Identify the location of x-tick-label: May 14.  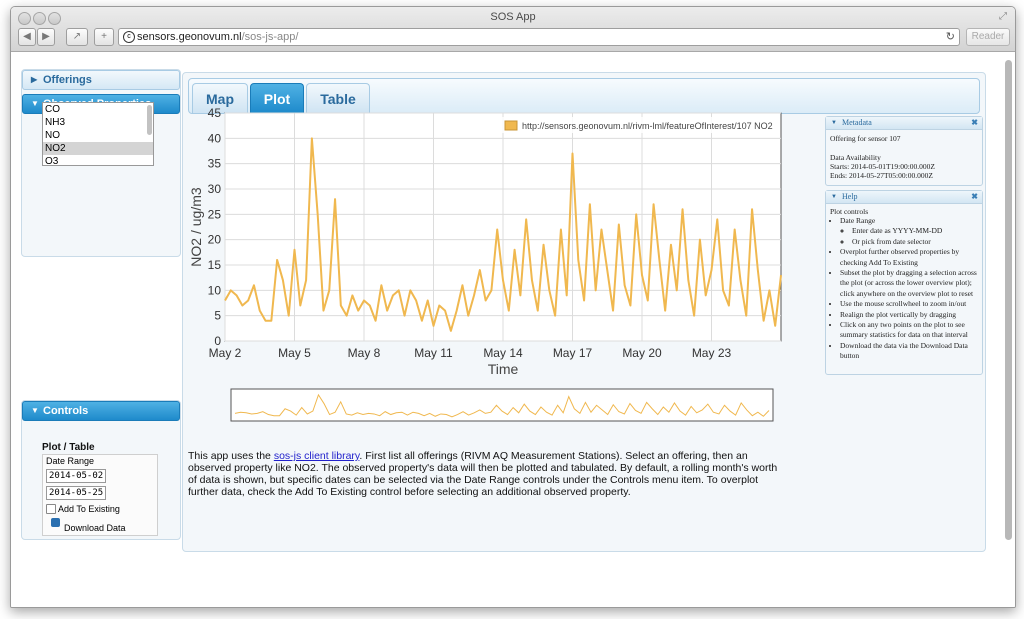
(503, 353).